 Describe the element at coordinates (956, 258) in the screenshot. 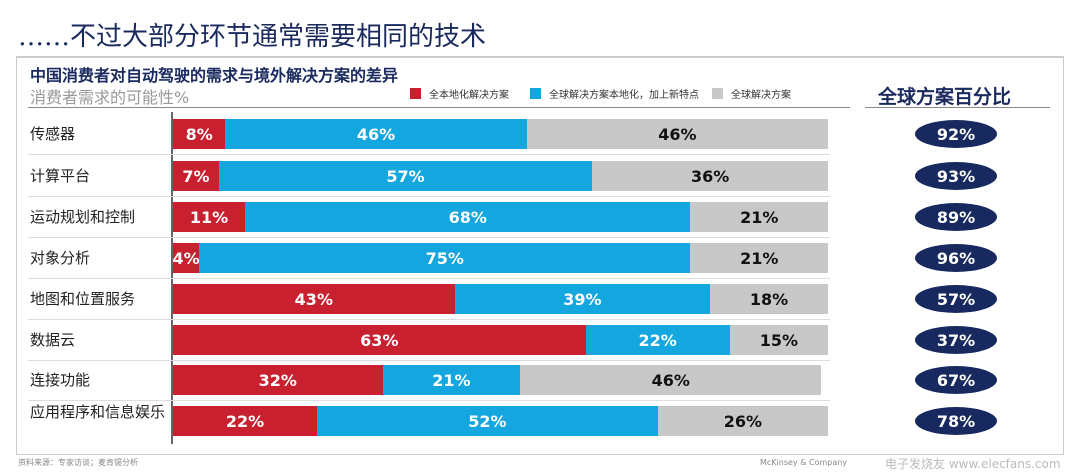

I see `global-percent-badge: 96%` at that location.